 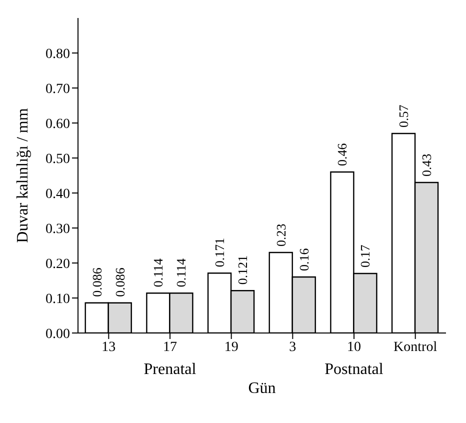 I want to click on data-label: 0.23, so click(x=280, y=235).